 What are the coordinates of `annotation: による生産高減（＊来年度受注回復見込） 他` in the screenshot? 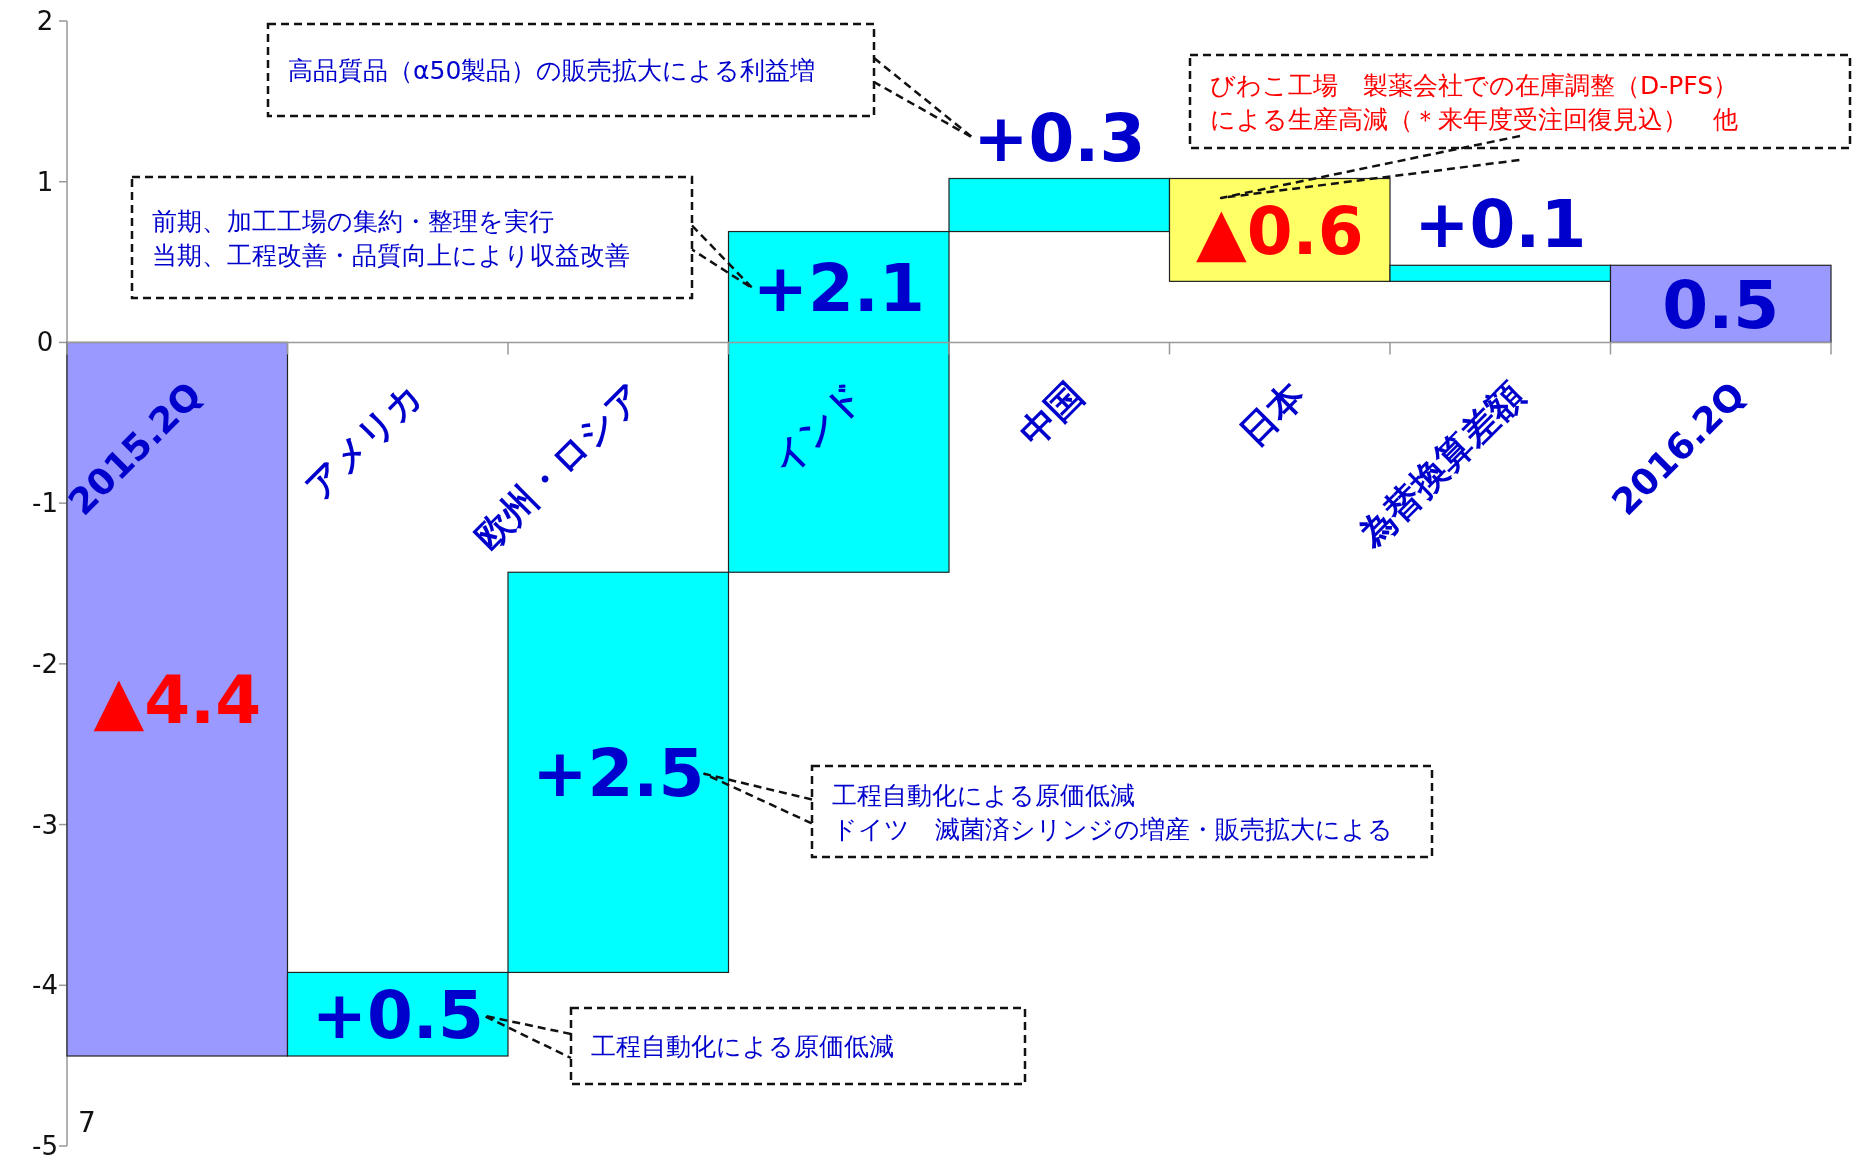 It's located at (1474, 119).